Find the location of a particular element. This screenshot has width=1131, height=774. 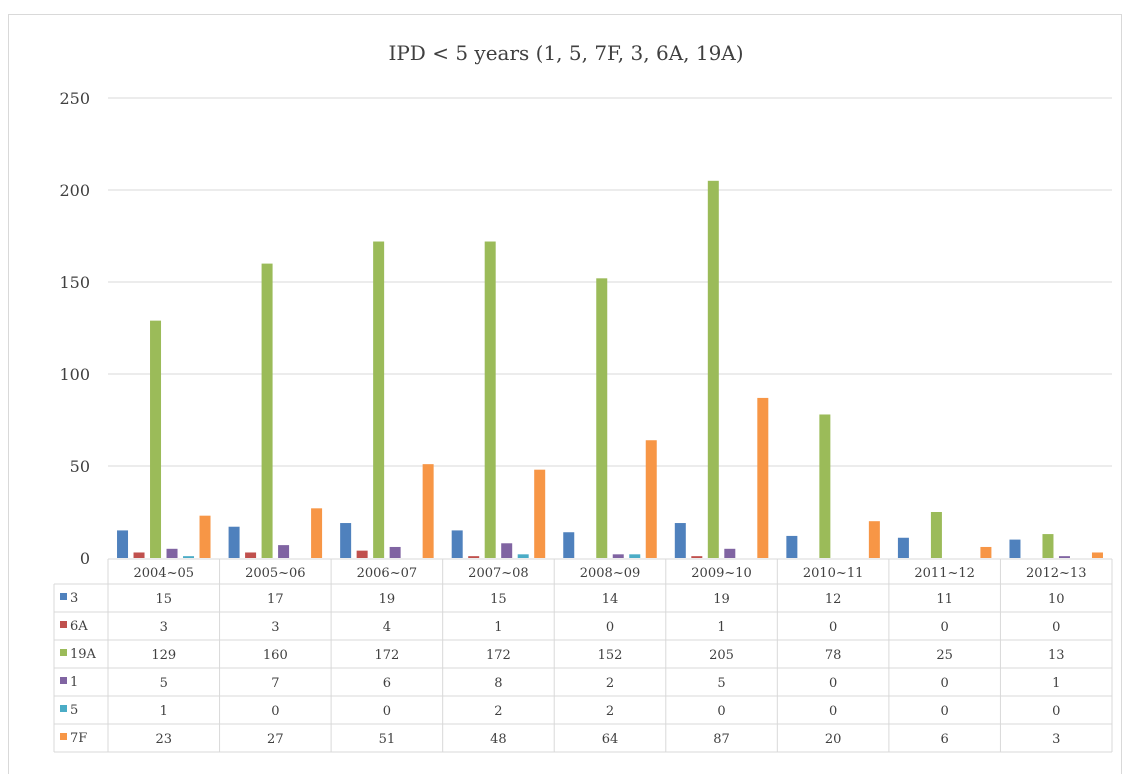

y-axis: 0 50 100 150 200 250 is located at coordinates (74, 328).